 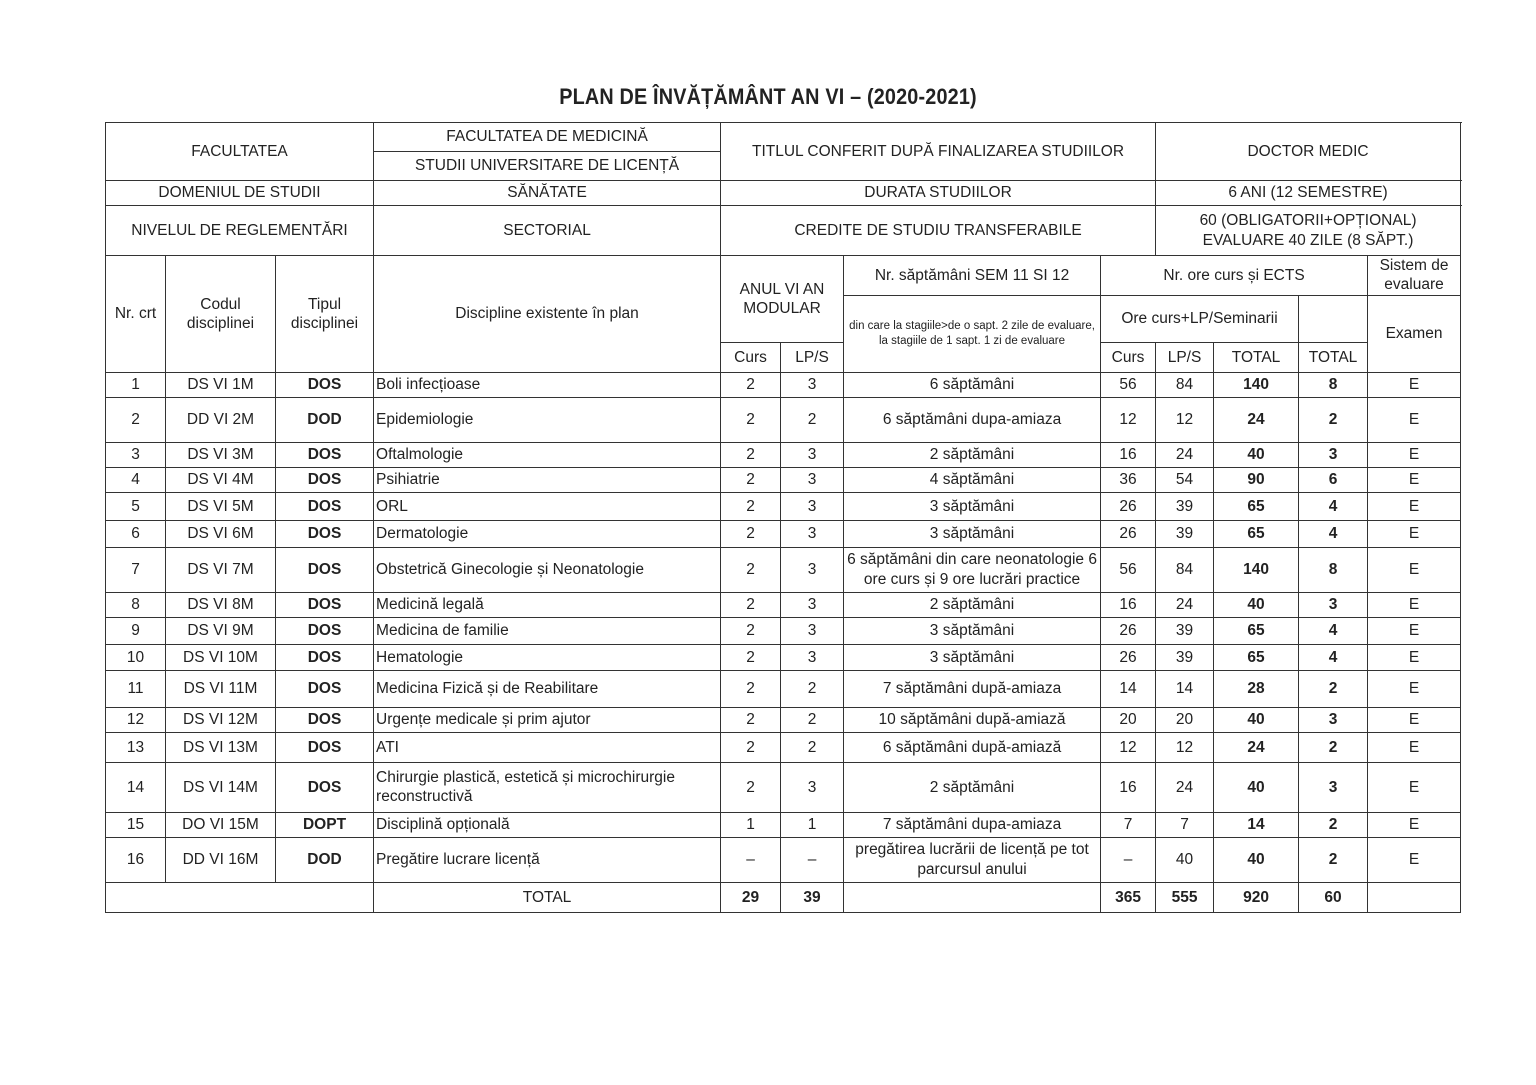 I want to click on total-ore-lps: 555, so click(x=1185, y=897).